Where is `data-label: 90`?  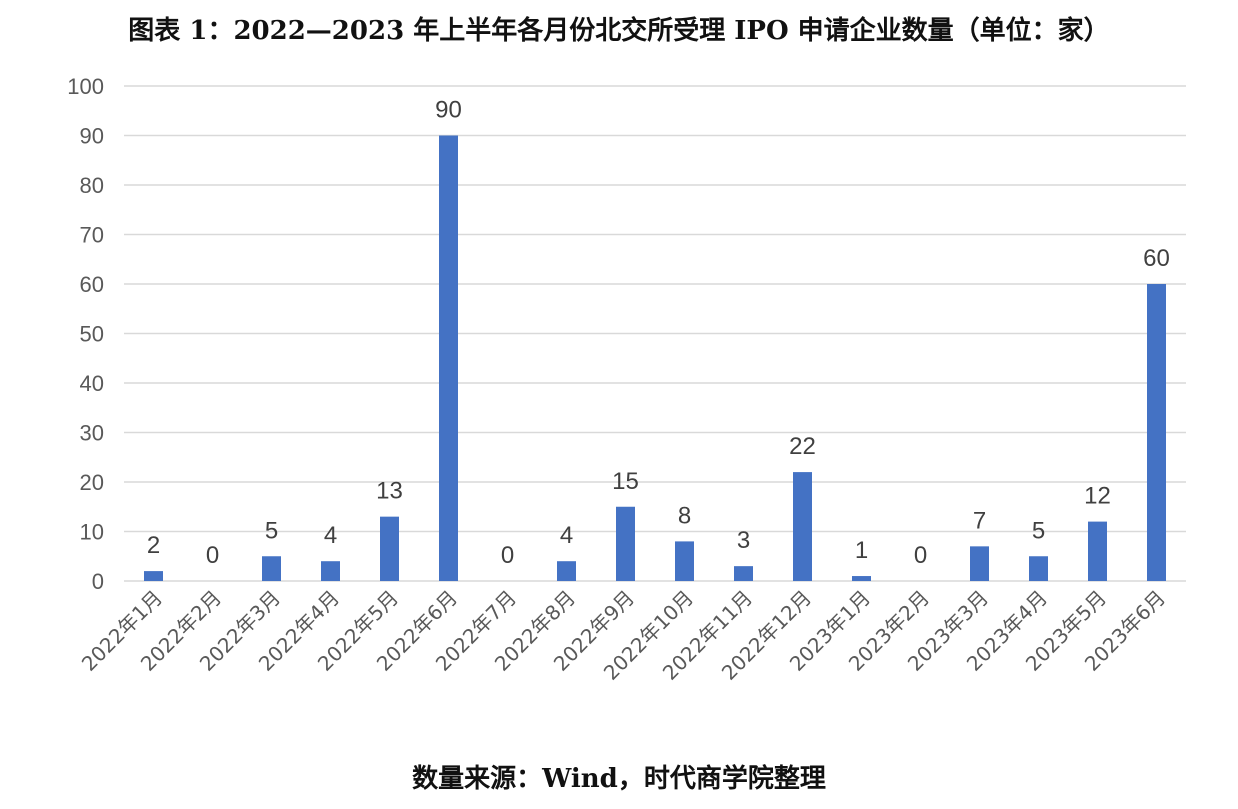 data-label: 90 is located at coordinates (448, 110).